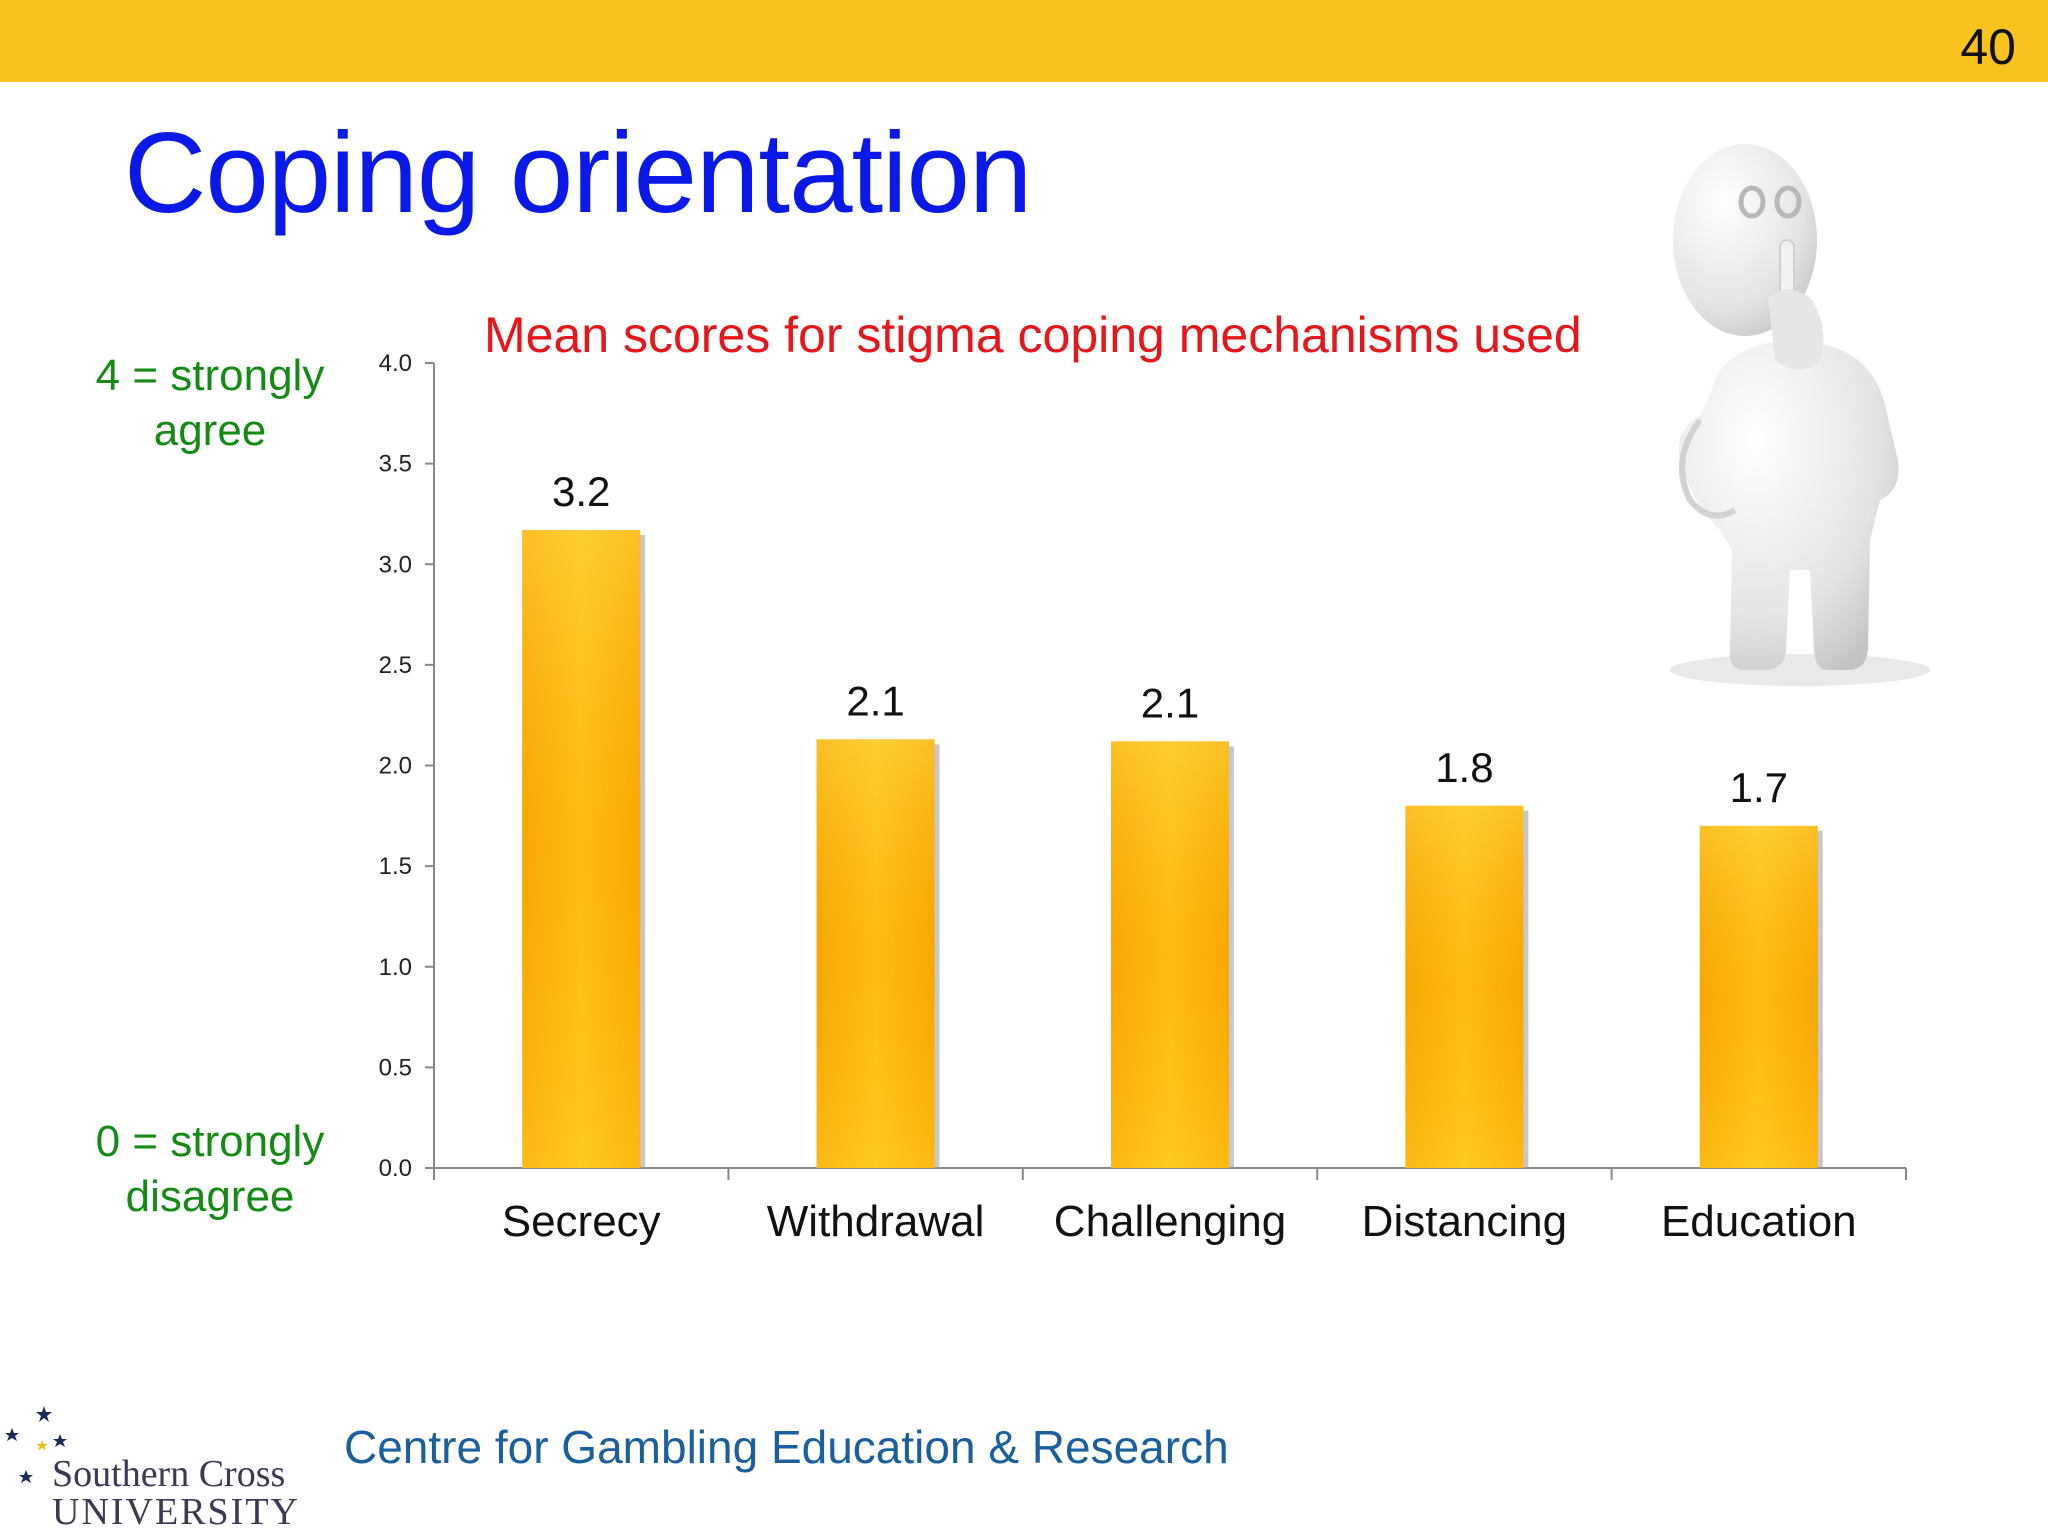 The height and width of the screenshot is (1538, 2048). I want to click on scale-note-top: 4 = strongly agree, so click(210, 403).